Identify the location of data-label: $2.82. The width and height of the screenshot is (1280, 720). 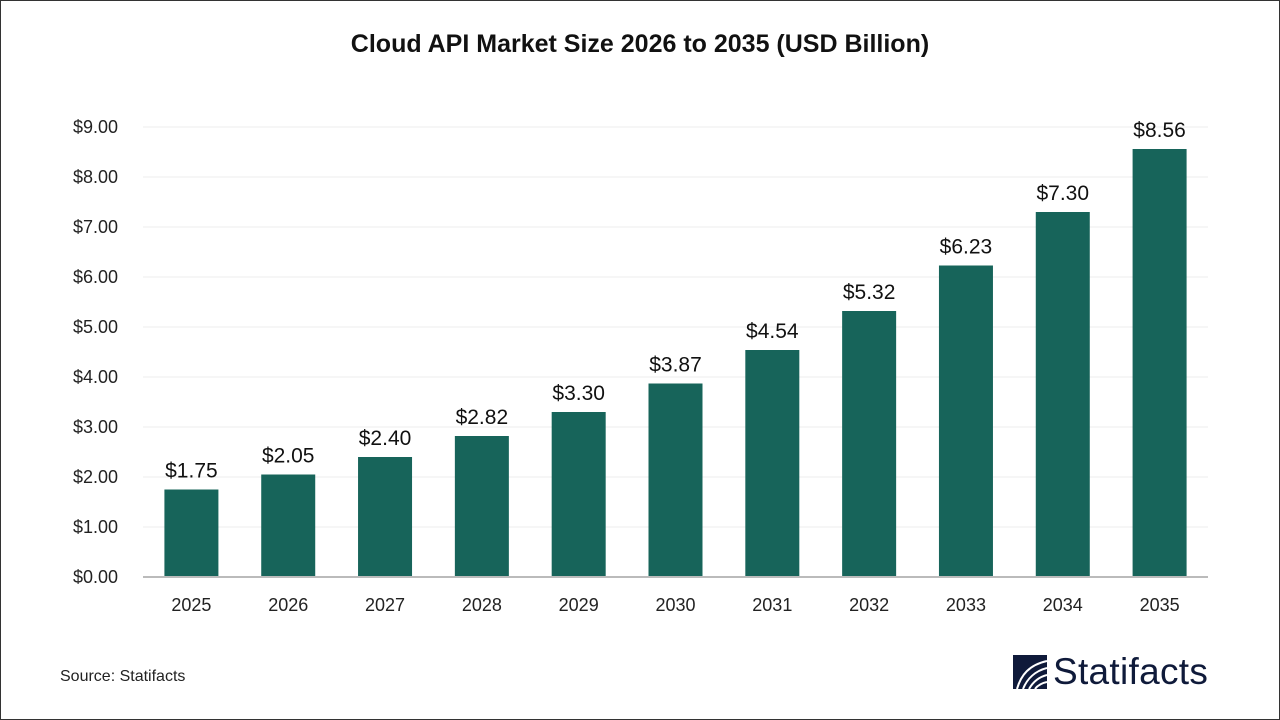
(482, 417).